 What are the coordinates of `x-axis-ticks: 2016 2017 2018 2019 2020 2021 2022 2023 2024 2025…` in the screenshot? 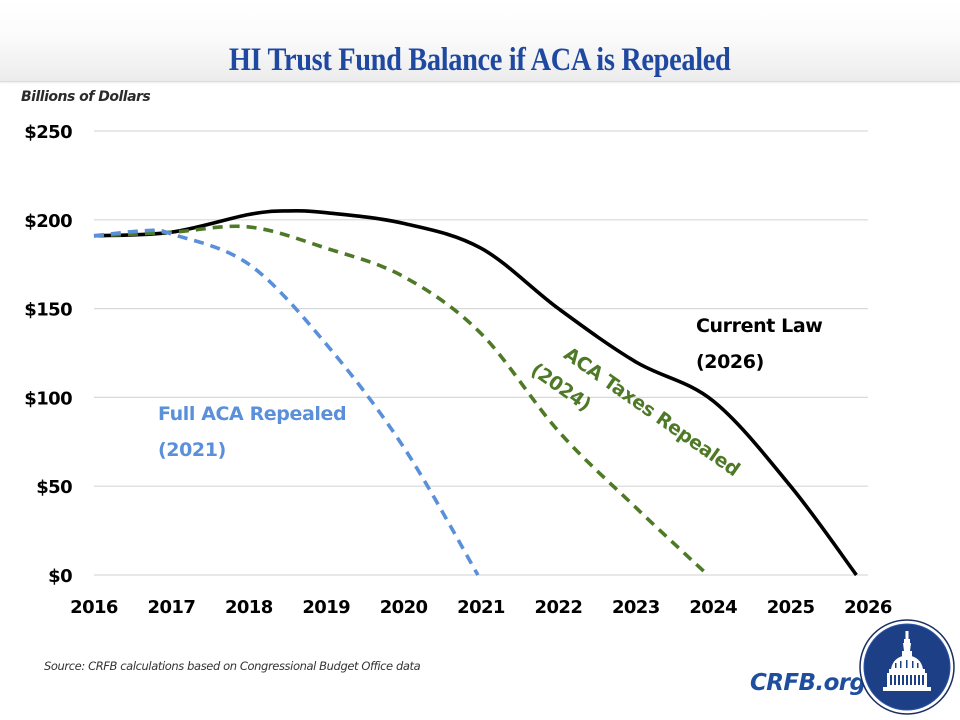 It's located at (481, 607).